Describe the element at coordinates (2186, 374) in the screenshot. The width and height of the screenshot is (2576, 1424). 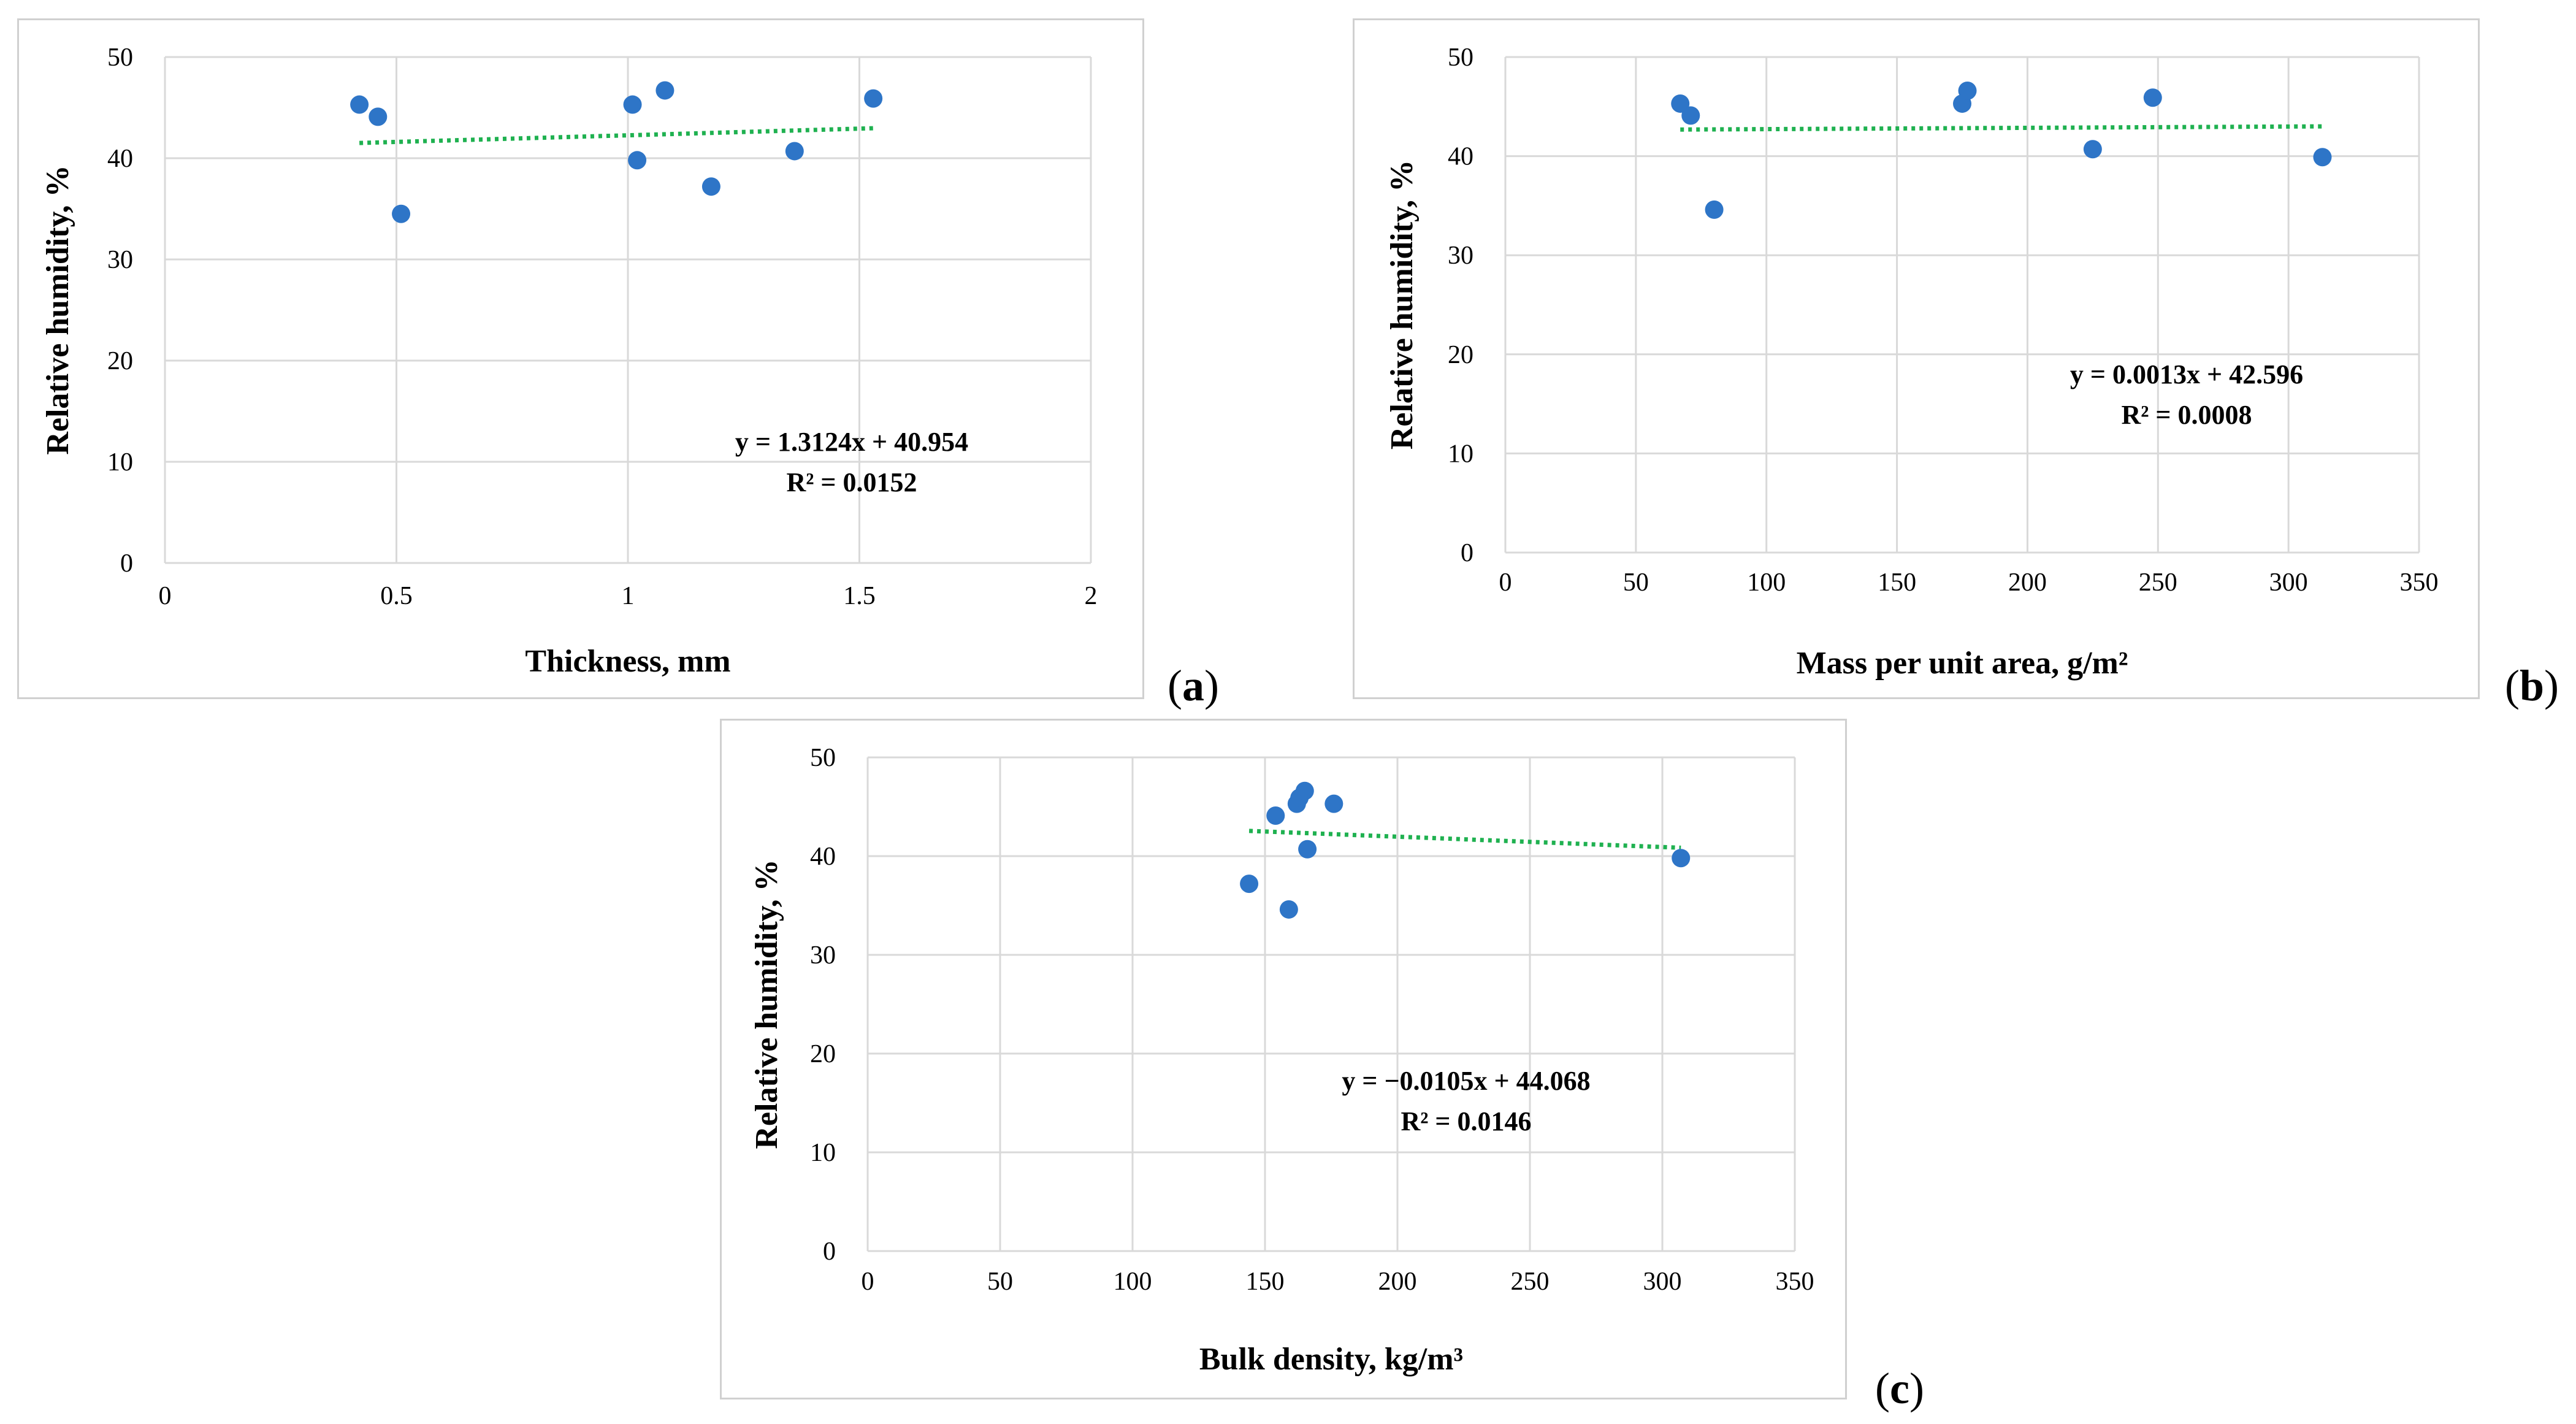
I see `trend-equation-b: y = 0.0013x + 42.596` at that location.